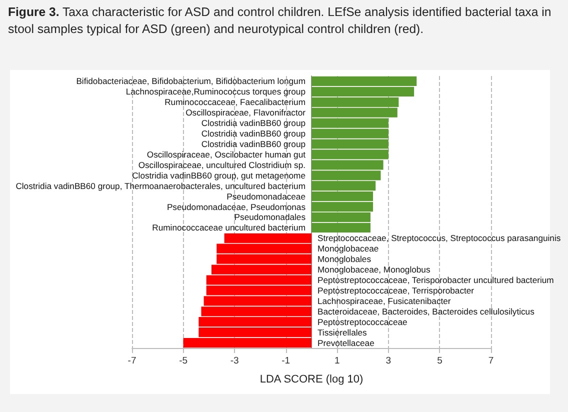 The image size is (568, 412). What do you see at coordinates (235, 102) in the screenshot?
I see `y-tick-label: Ruminococcaceae, Faecalibacterium` at bounding box center [235, 102].